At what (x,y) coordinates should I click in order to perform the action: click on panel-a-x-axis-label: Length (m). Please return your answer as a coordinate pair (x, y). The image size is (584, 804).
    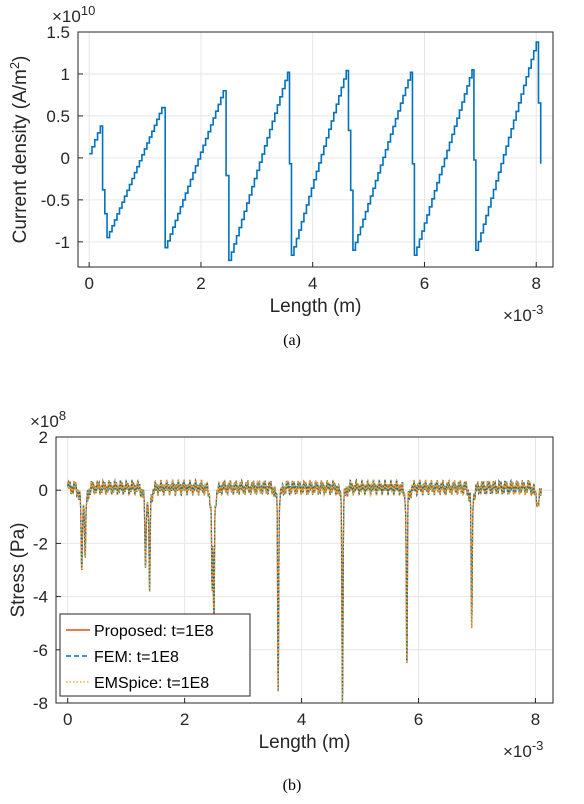
    Looking at the image, I should click on (316, 306).